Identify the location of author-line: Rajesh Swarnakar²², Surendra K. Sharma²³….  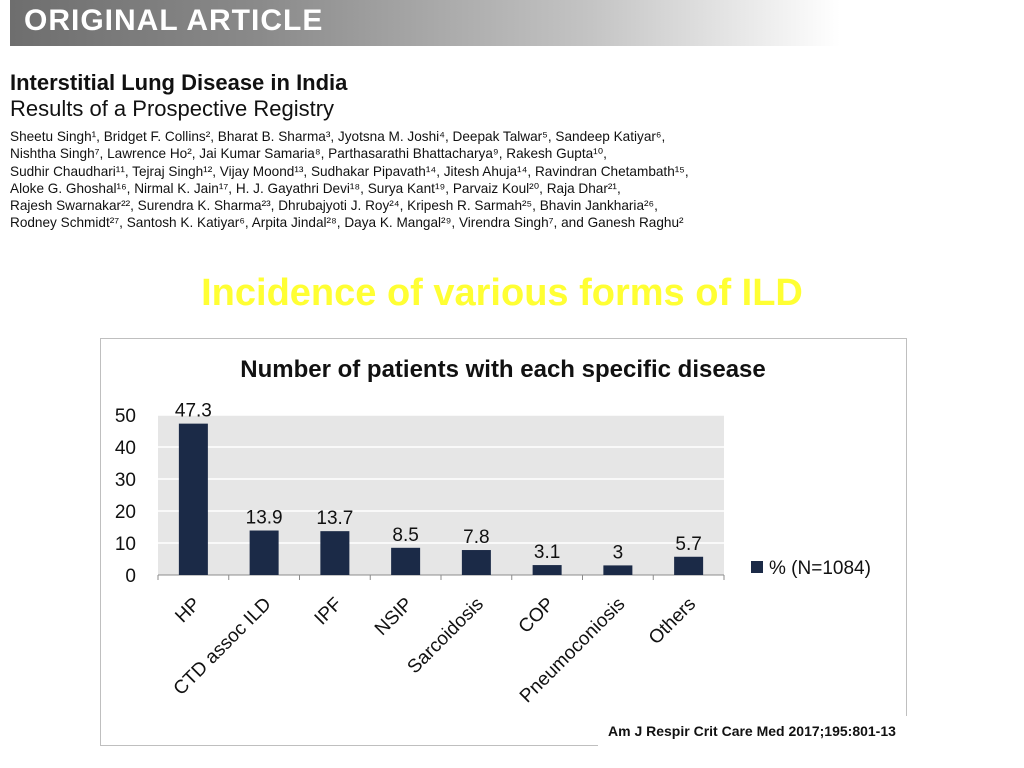
(334, 206).